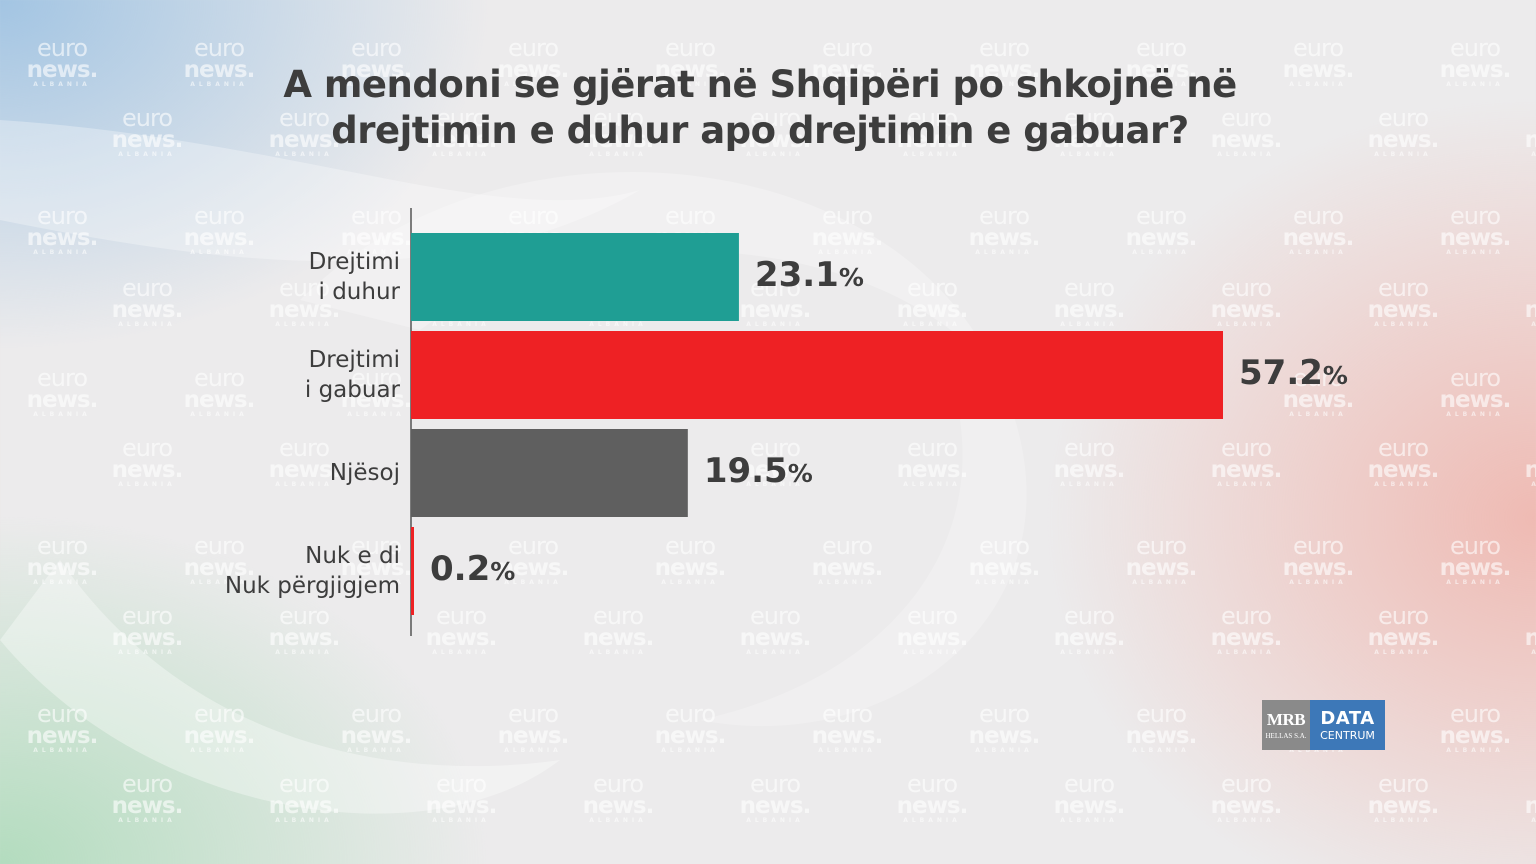 Image resolution: width=1536 pixels, height=864 pixels. What do you see at coordinates (1347, 718) in the screenshot?
I see `data-logo-text: DATA` at bounding box center [1347, 718].